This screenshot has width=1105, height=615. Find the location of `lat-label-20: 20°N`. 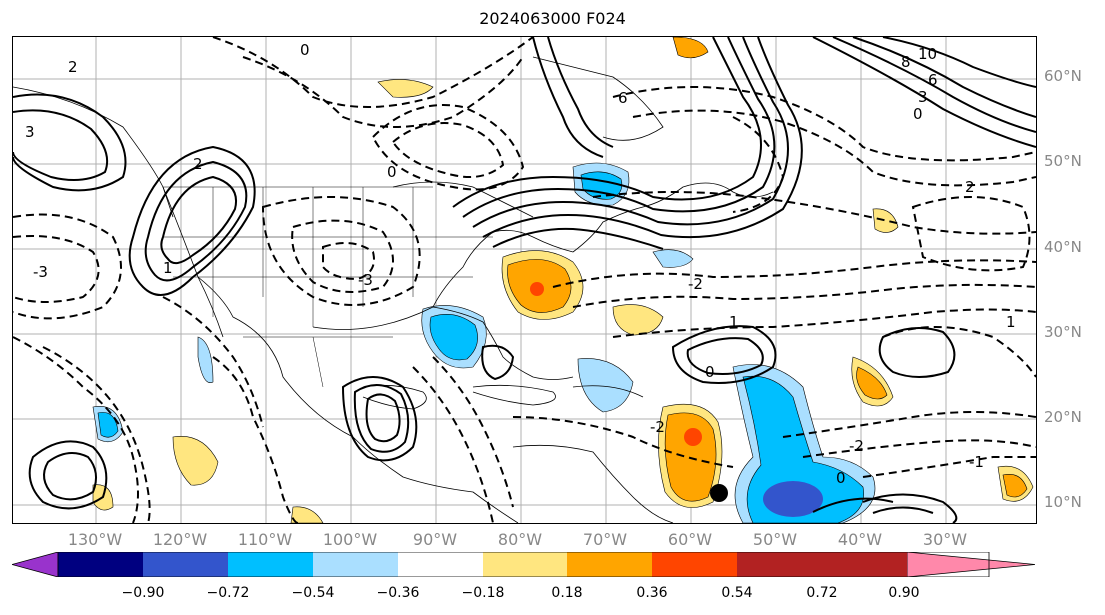

lat-label-20: 20°N is located at coordinates (1063, 417).